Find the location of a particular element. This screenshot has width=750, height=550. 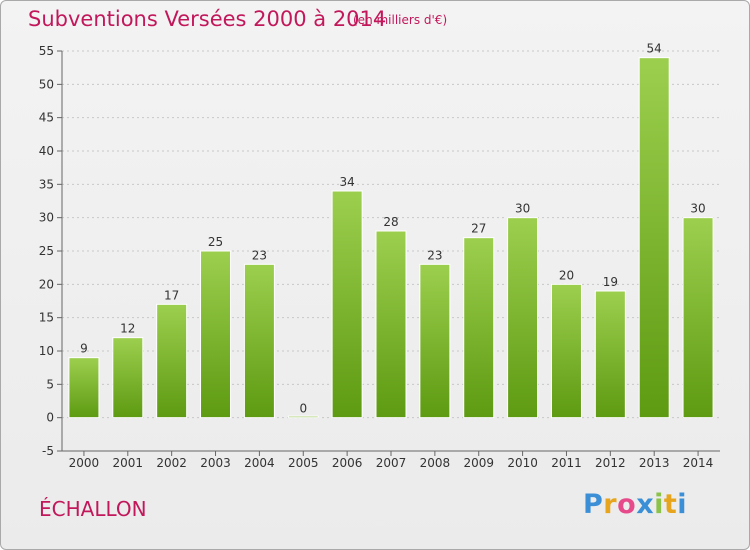

y-tick-label: 50 is located at coordinates (46, 84).